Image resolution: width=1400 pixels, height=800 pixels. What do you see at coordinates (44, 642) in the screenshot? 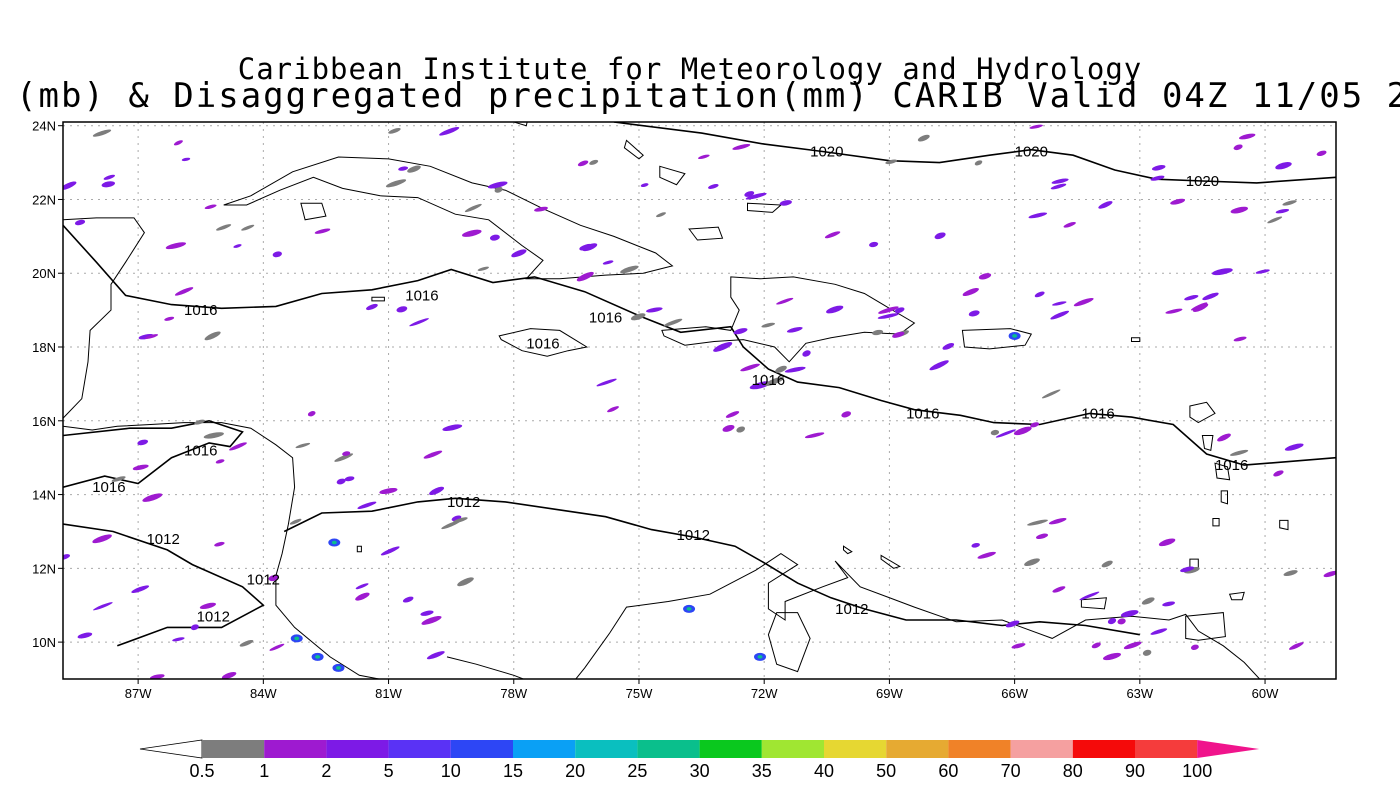
I see `lat-tick-label: 10N` at bounding box center [44, 642].